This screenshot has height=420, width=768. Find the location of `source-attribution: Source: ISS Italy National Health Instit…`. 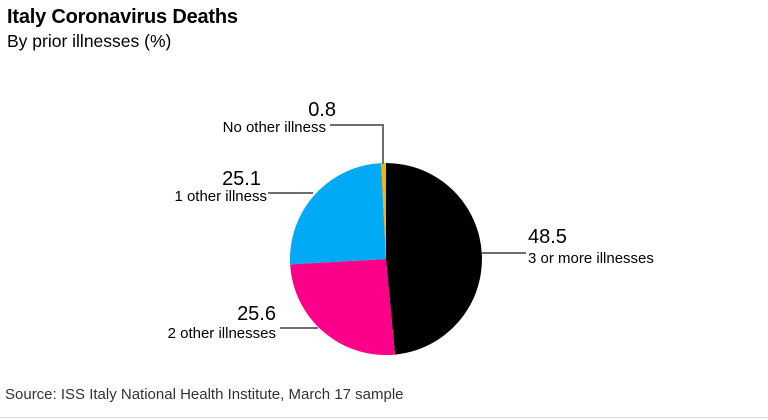

source-attribution: Source: ISS Italy National Health Instit… is located at coordinates (204, 394).